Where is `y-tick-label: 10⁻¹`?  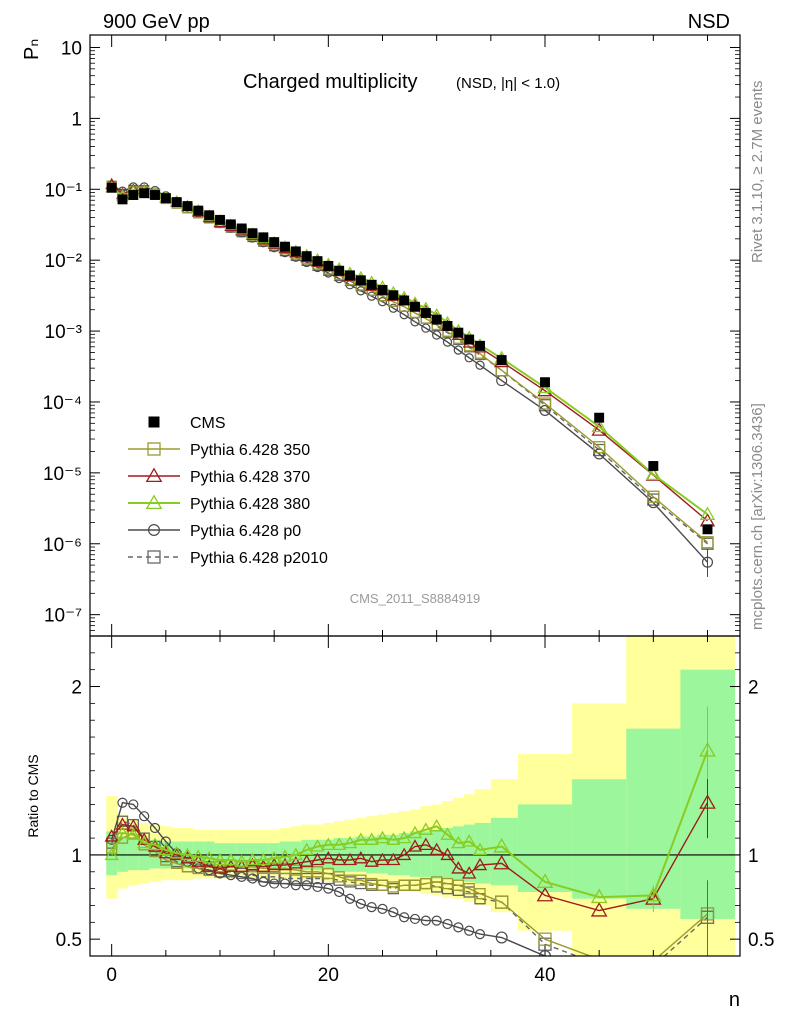 y-tick-label: 10⁻¹ is located at coordinates (64, 190).